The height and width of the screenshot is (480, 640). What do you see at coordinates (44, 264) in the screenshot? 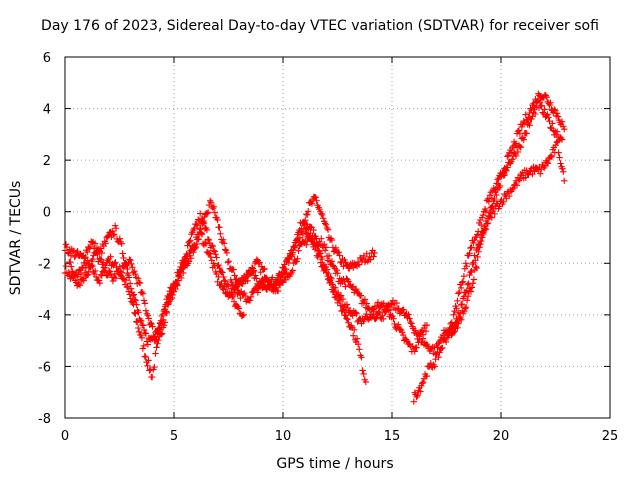
I see `y-tick-label: -2` at bounding box center [44, 264].